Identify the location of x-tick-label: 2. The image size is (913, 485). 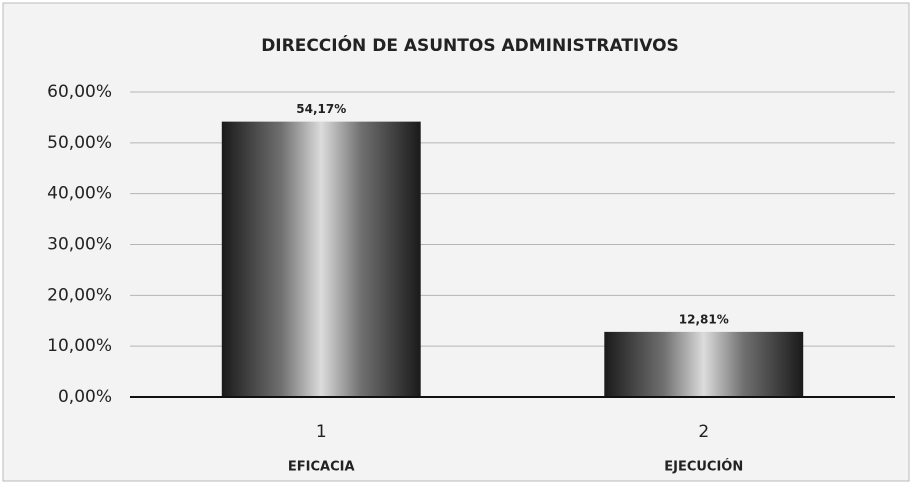
(703, 432).